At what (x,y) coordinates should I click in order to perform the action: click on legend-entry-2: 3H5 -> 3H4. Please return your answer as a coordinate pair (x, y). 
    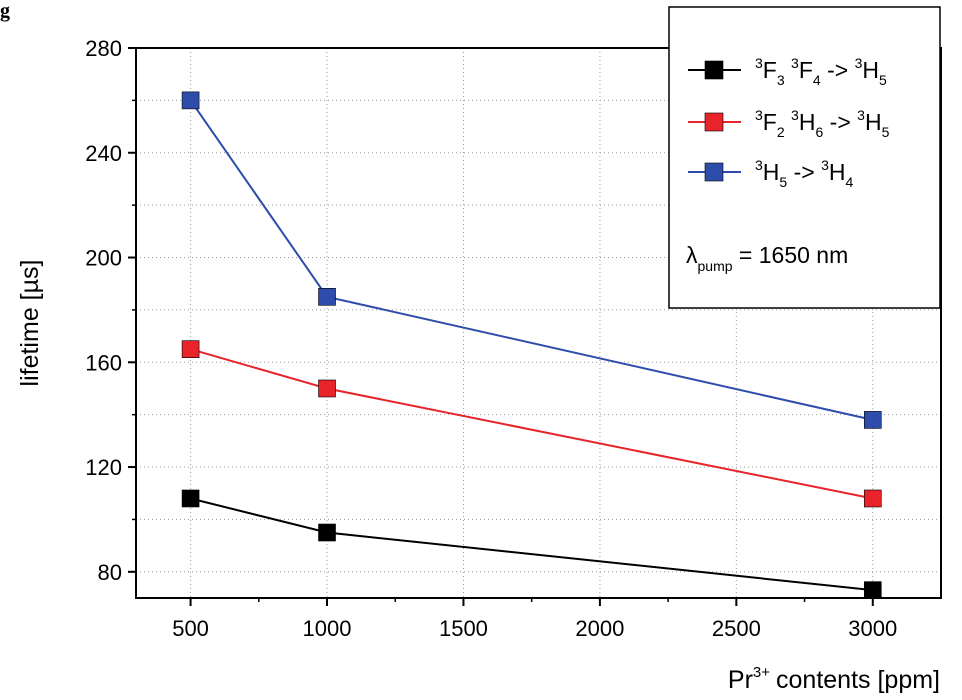
    Looking at the image, I should click on (771, 173).